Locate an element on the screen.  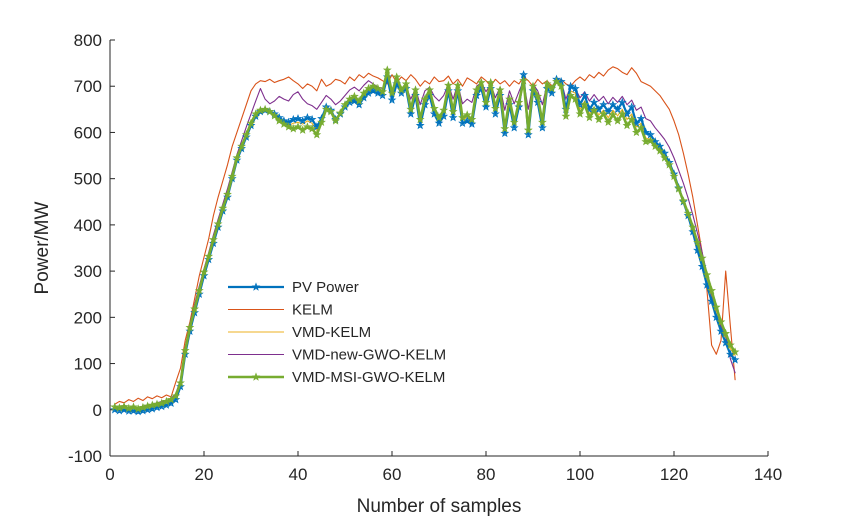
x-tick-label: 20 is located at coordinates (204, 474).